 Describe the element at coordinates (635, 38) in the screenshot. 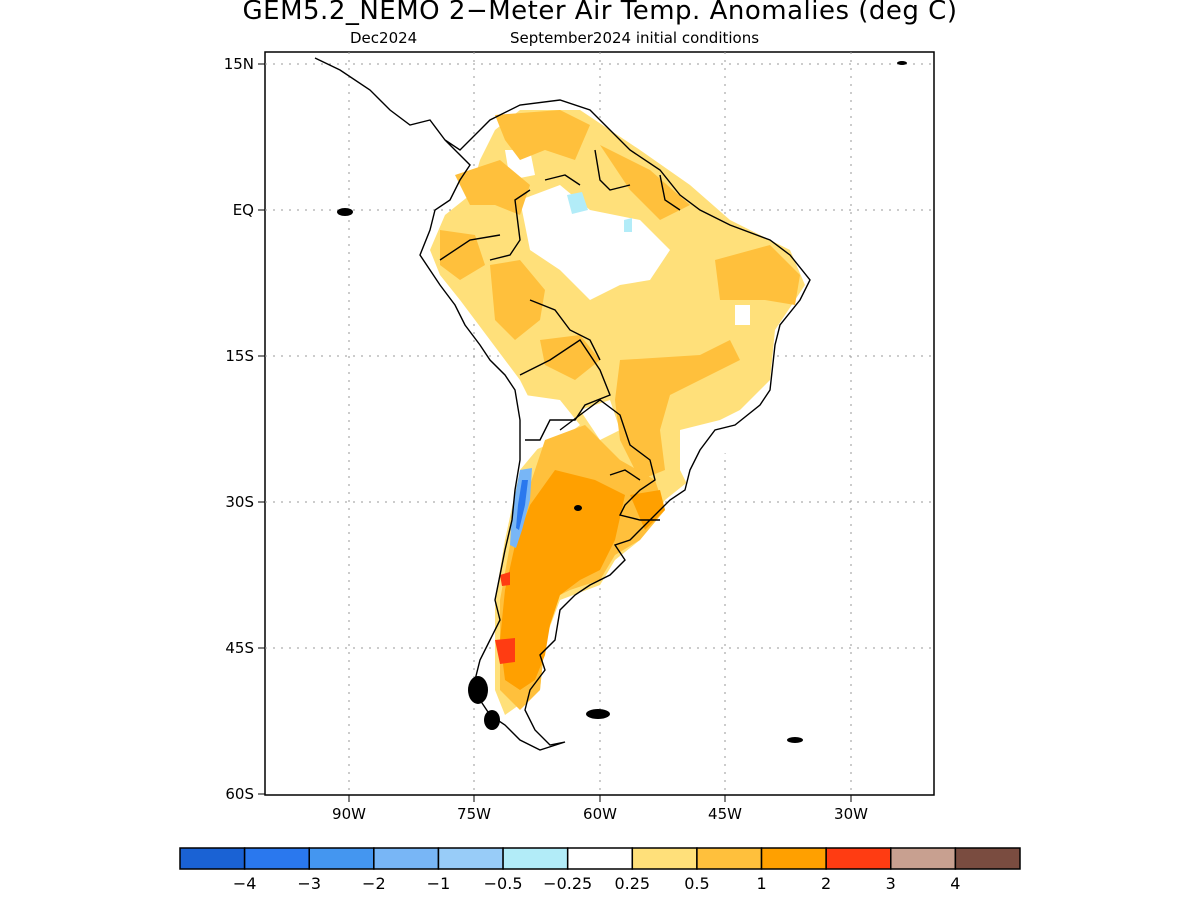

I see `initial-conditions: September2024 initial conditions` at that location.